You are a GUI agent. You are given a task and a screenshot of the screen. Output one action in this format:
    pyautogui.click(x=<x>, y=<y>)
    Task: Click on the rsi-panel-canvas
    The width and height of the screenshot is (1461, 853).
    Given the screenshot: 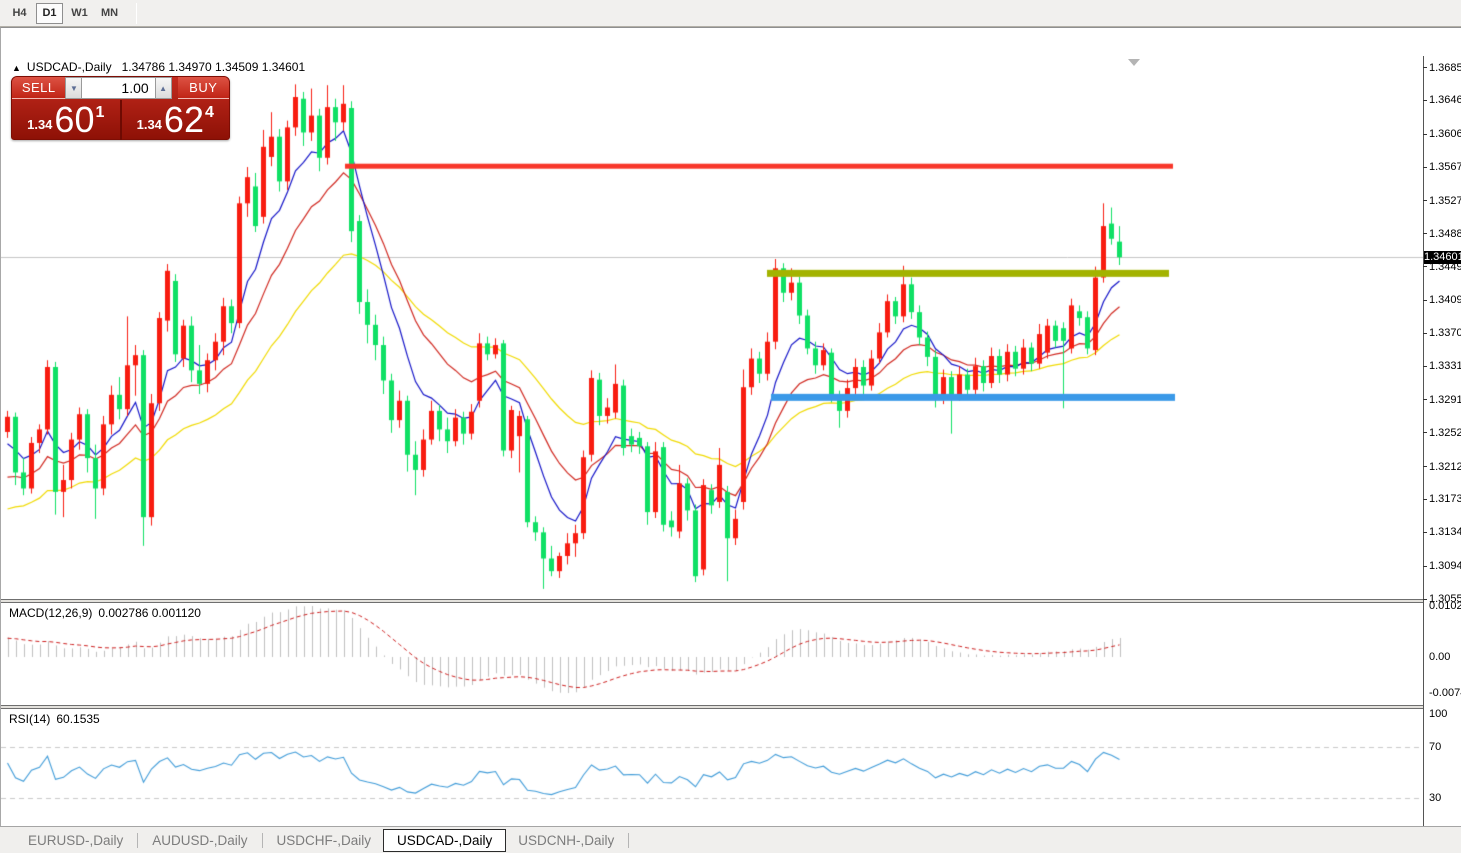 What is the action you would take?
    pyautogui.click(x=712, y=770)
    